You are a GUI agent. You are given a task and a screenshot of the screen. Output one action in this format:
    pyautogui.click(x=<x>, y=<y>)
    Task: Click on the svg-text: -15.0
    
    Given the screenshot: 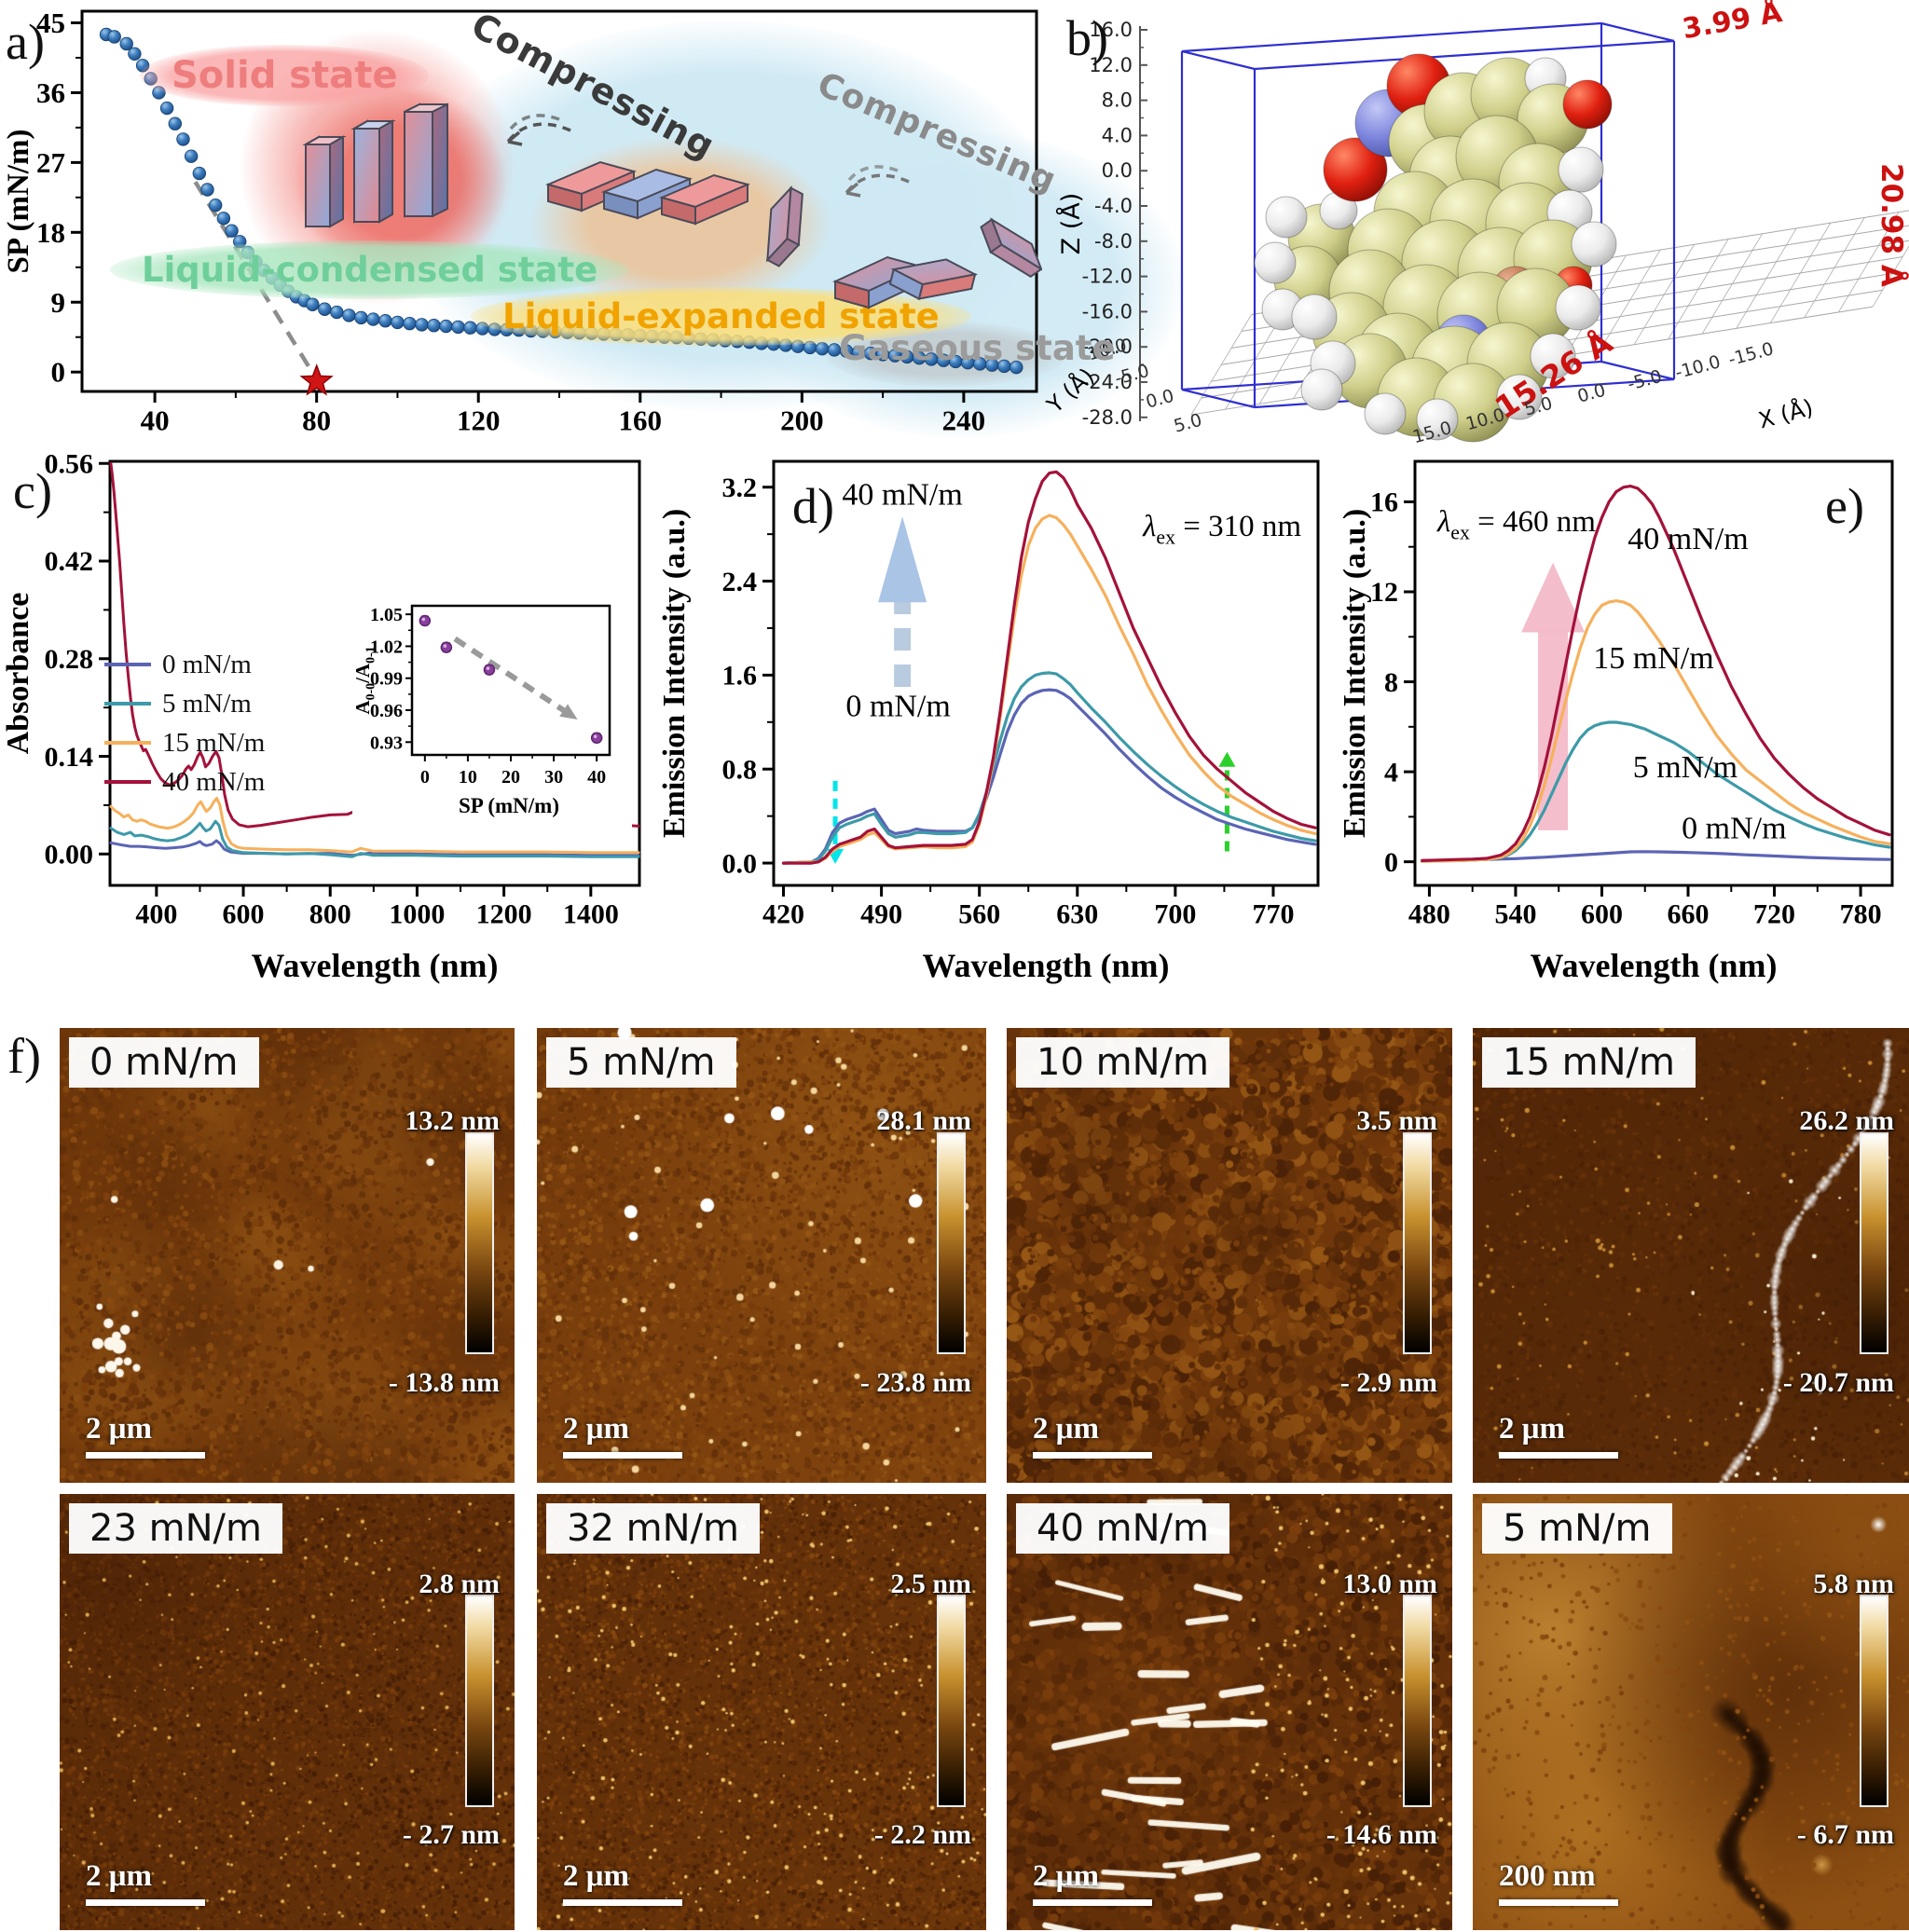 What is the action you would take?
    pyautogui.click(x=1751, y=354)
    